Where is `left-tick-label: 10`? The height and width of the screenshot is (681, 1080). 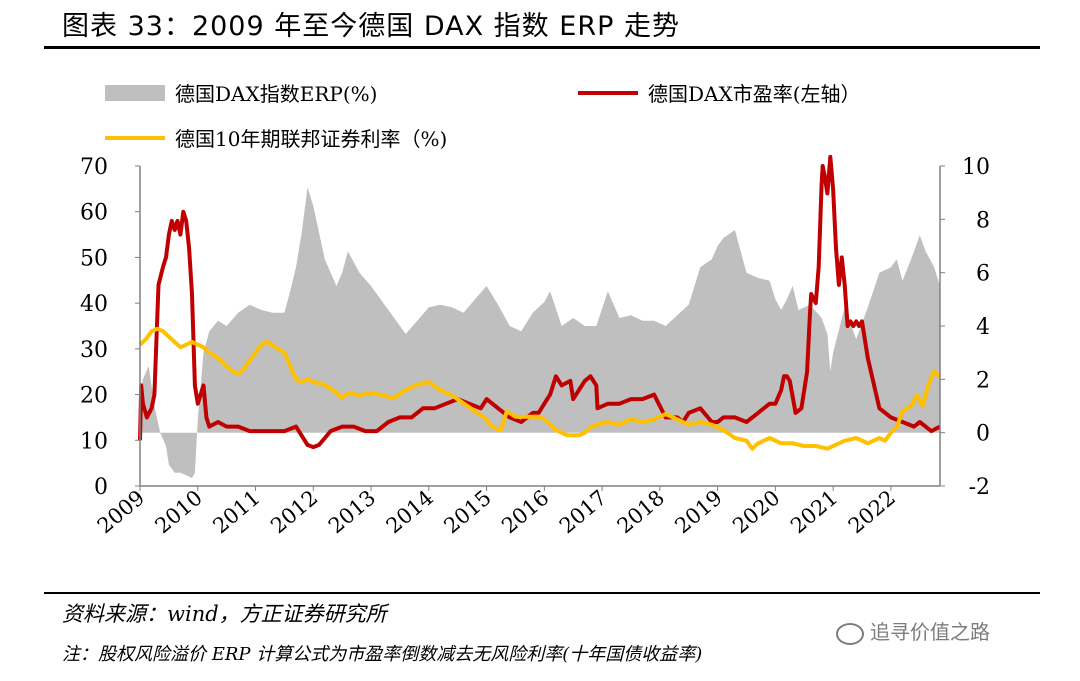 left-tick-label: 10 is located at coordinates (94, 441).